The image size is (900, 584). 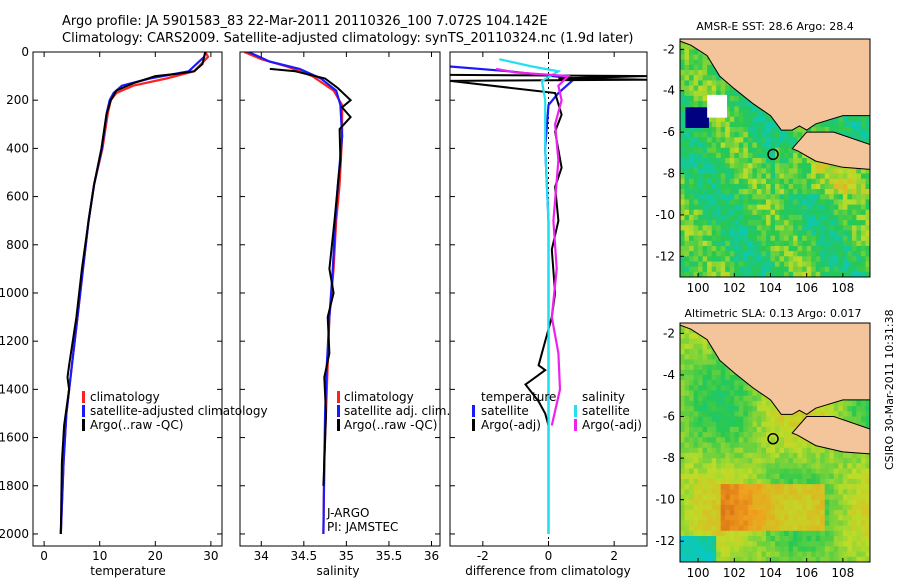 I want to click on x-tick-label: 10, so click(x=99, y=556).